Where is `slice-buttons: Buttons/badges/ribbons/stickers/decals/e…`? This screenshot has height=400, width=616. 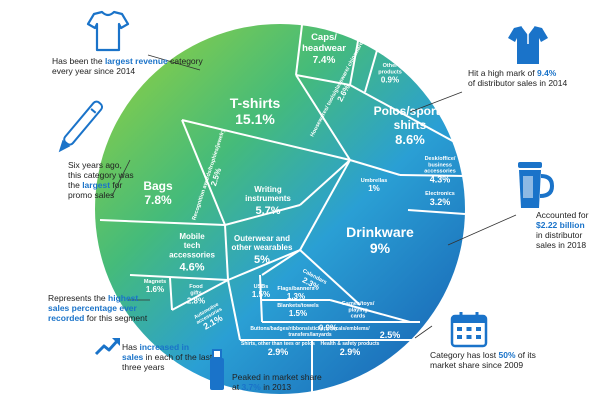 slice-buttons: Buttons/badges/ribbons/stickers/decals/e… is located at coordinates (325, 333).